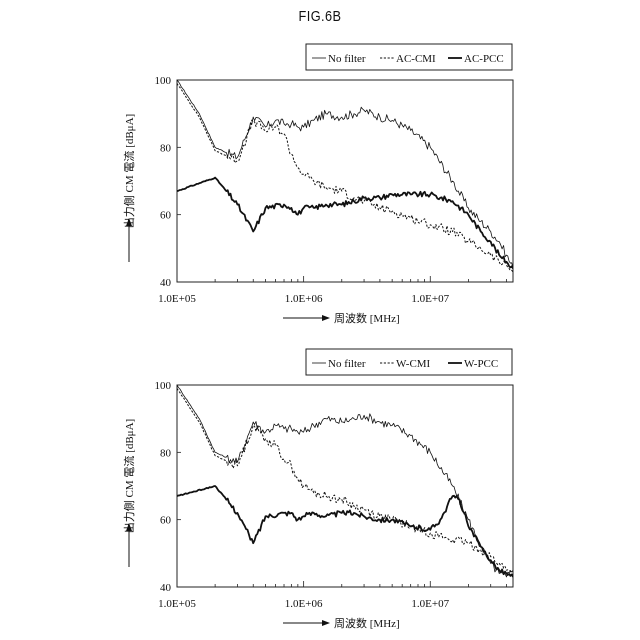  I want to click on legend-label: AC-CMI, so click(416, 59).